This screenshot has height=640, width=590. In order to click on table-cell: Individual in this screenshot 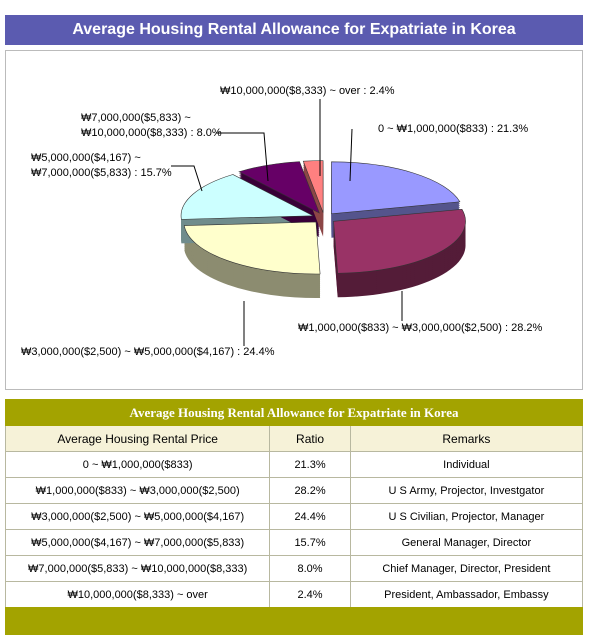, I will do `click(466, 464)`.